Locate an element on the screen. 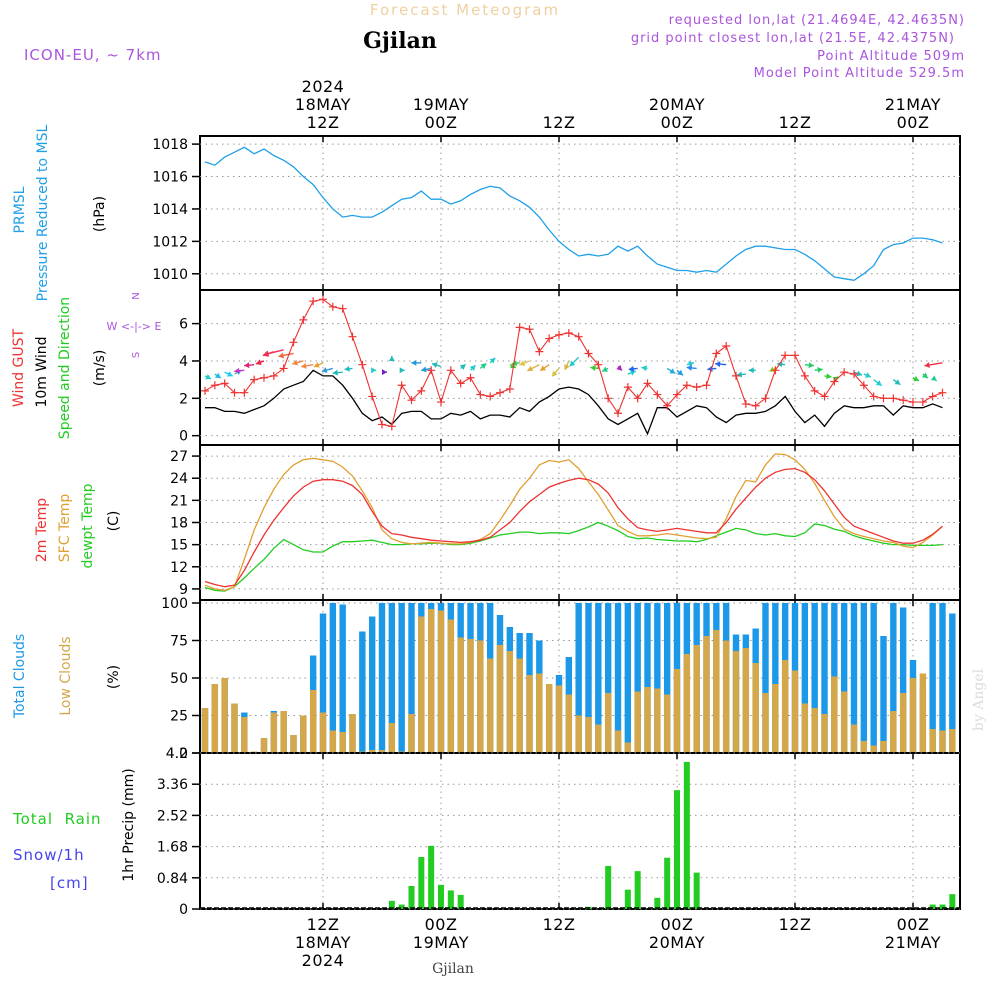 Image resolution: width=1000 pixels, height=1000 pixels. clouds-ytick-label: 100 is located at coordinates (174, 604).